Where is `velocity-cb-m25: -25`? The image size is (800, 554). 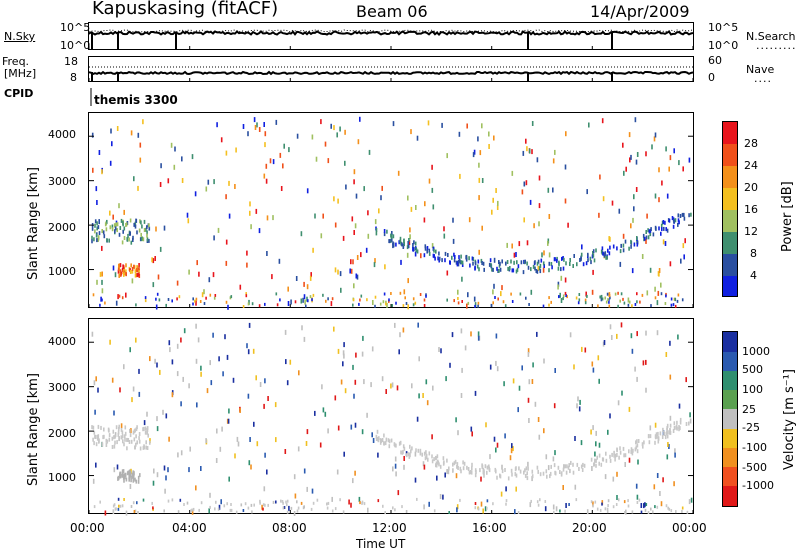
velocity-cb-m25: -25 is located at coordinates (751, 427).